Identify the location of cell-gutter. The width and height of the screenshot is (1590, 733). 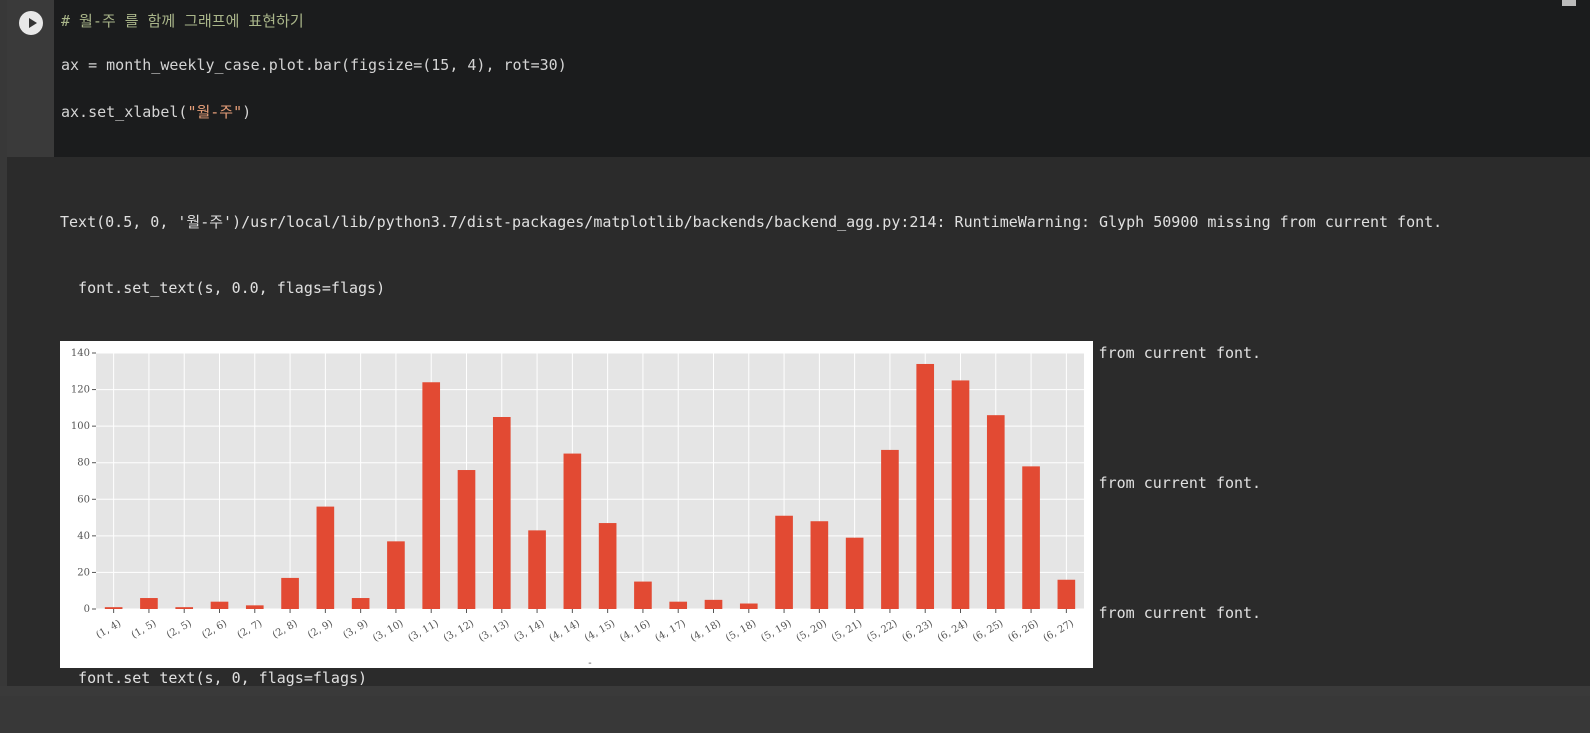
(30, 78).